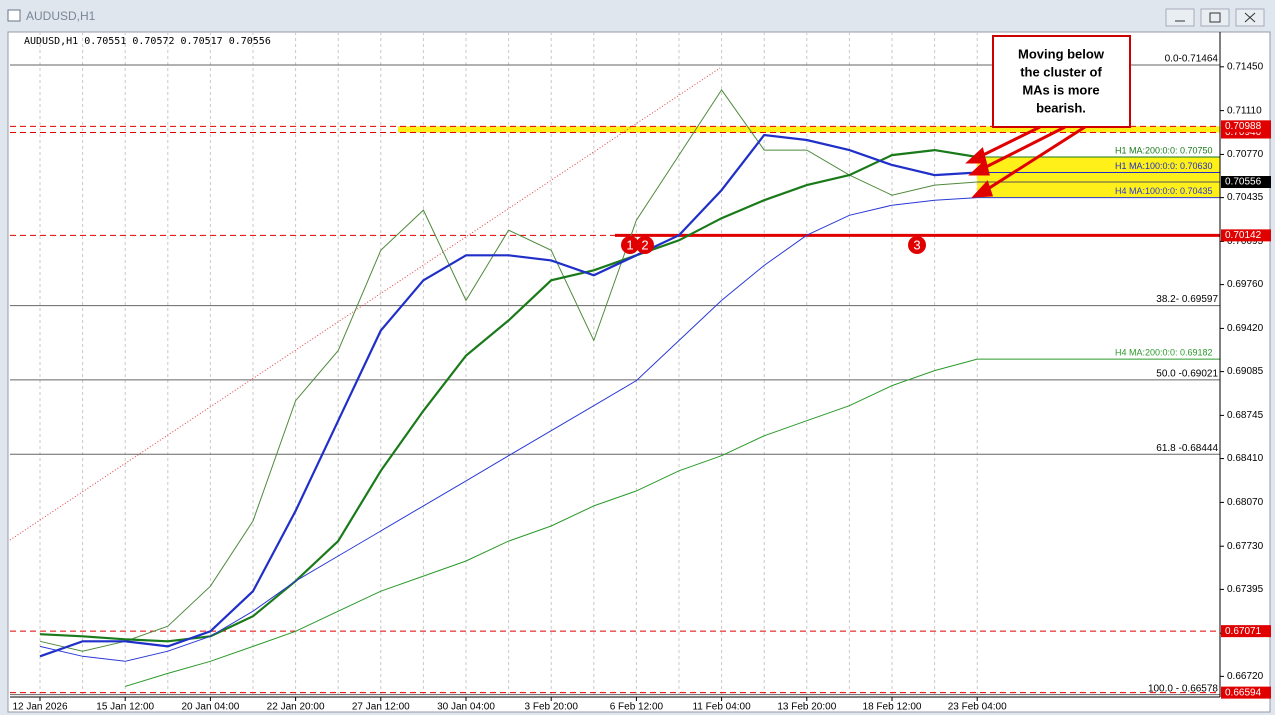 The height and width of the screenshot is (715, 1275). Describe the element at coordinates (1245, 589) in the screenshot. I see `y-tick-label: 0.67395` at that location.